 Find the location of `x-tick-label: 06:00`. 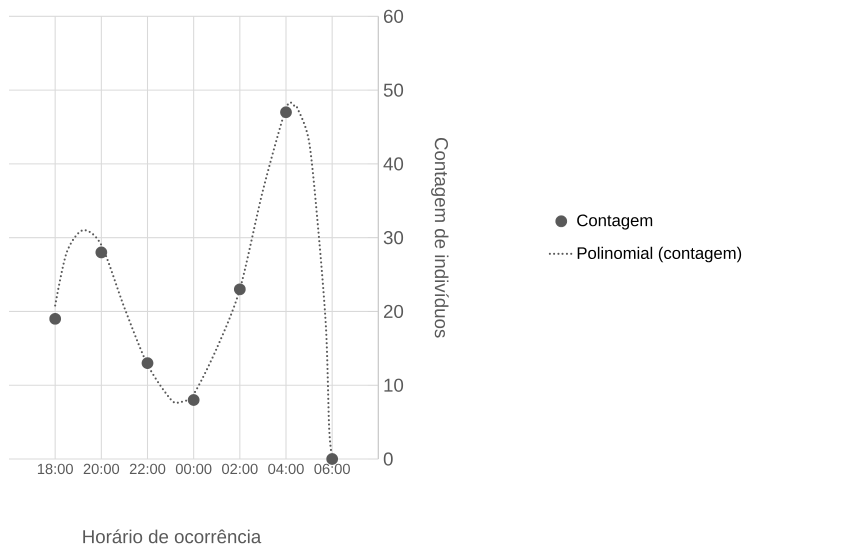

x-tick-label: 06:00 is located at coordinates (332, 469).